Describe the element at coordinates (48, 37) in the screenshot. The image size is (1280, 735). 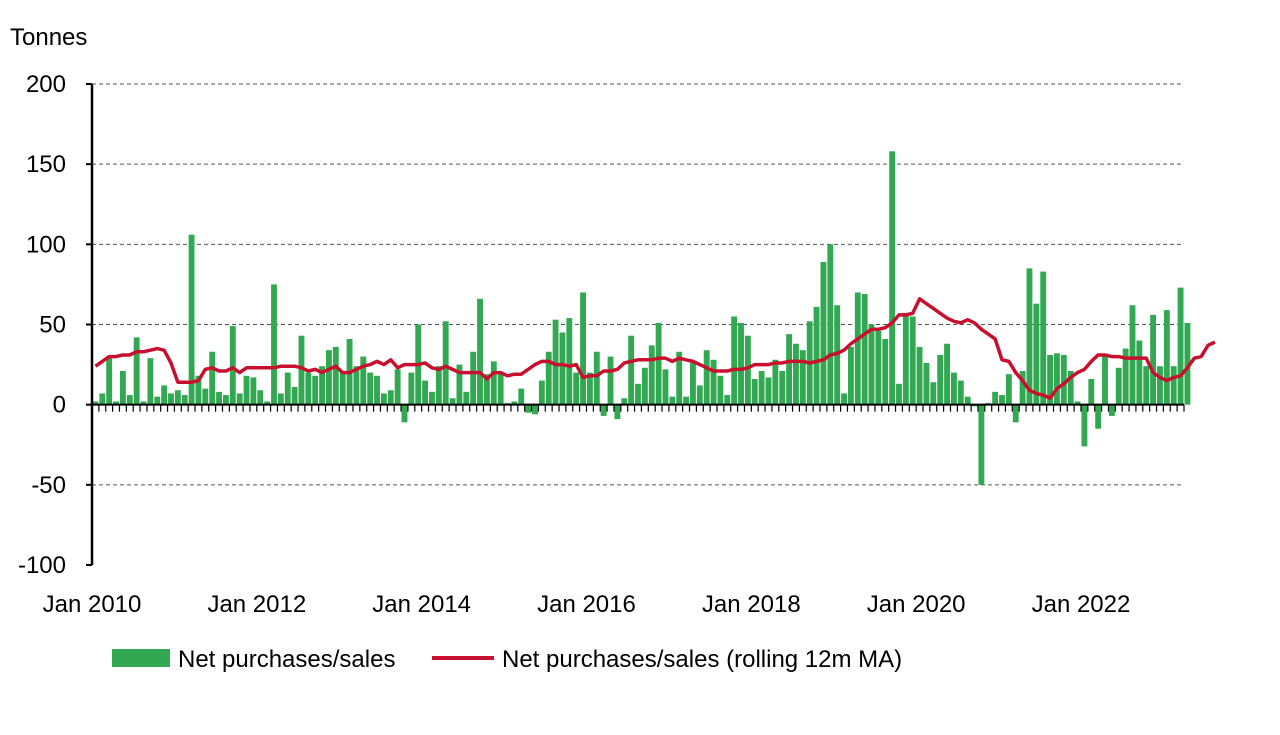
I see `y-axis-label: Tonnes` at that location.